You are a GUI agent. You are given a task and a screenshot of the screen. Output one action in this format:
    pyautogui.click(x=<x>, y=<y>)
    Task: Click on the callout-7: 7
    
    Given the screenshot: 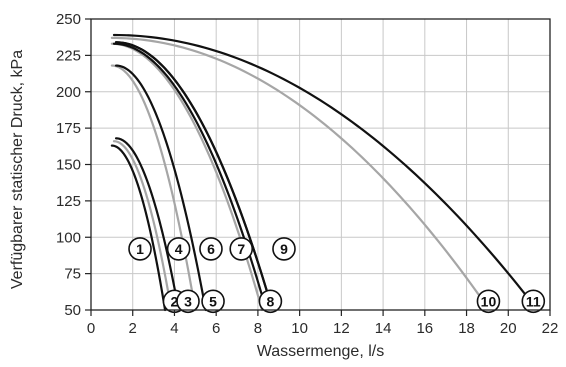 What is the action you would take?
    pyautogui.click(x=241, y=249)
    